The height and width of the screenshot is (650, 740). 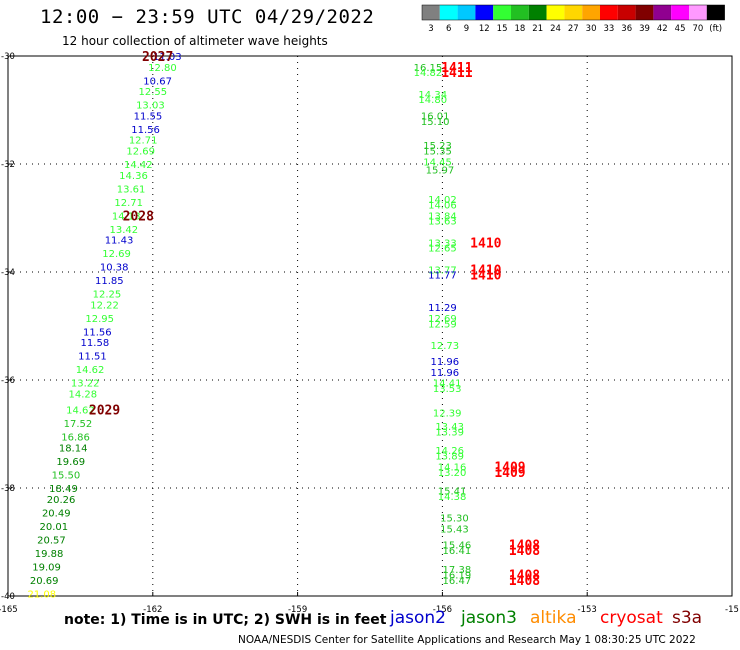 I want to click on wave-height-label: 12.80, so click(x=162, y=68).